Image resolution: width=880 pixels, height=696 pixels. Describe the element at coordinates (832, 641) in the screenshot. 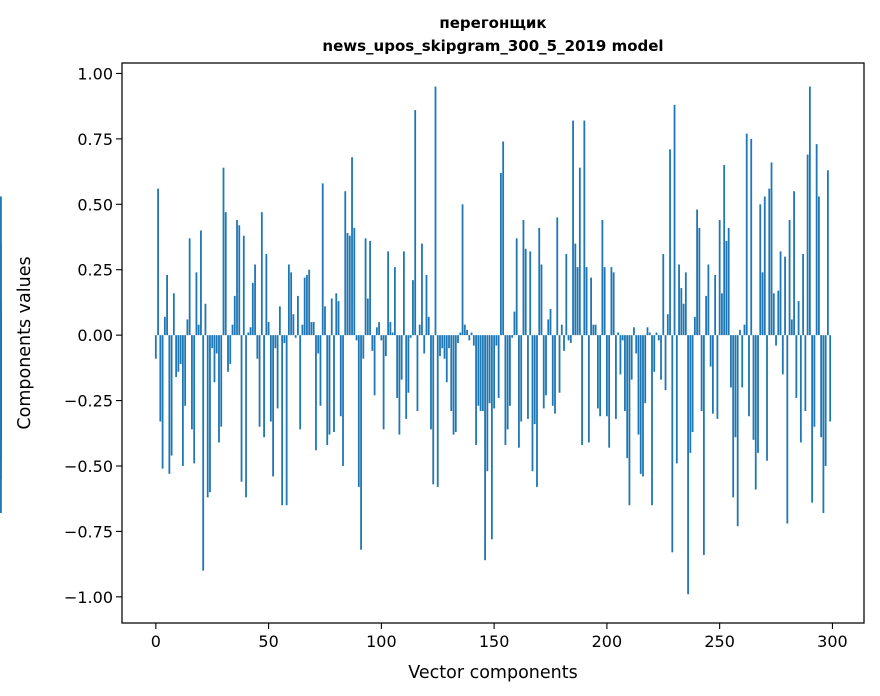

I see `x-tick-label: 300` at that location.